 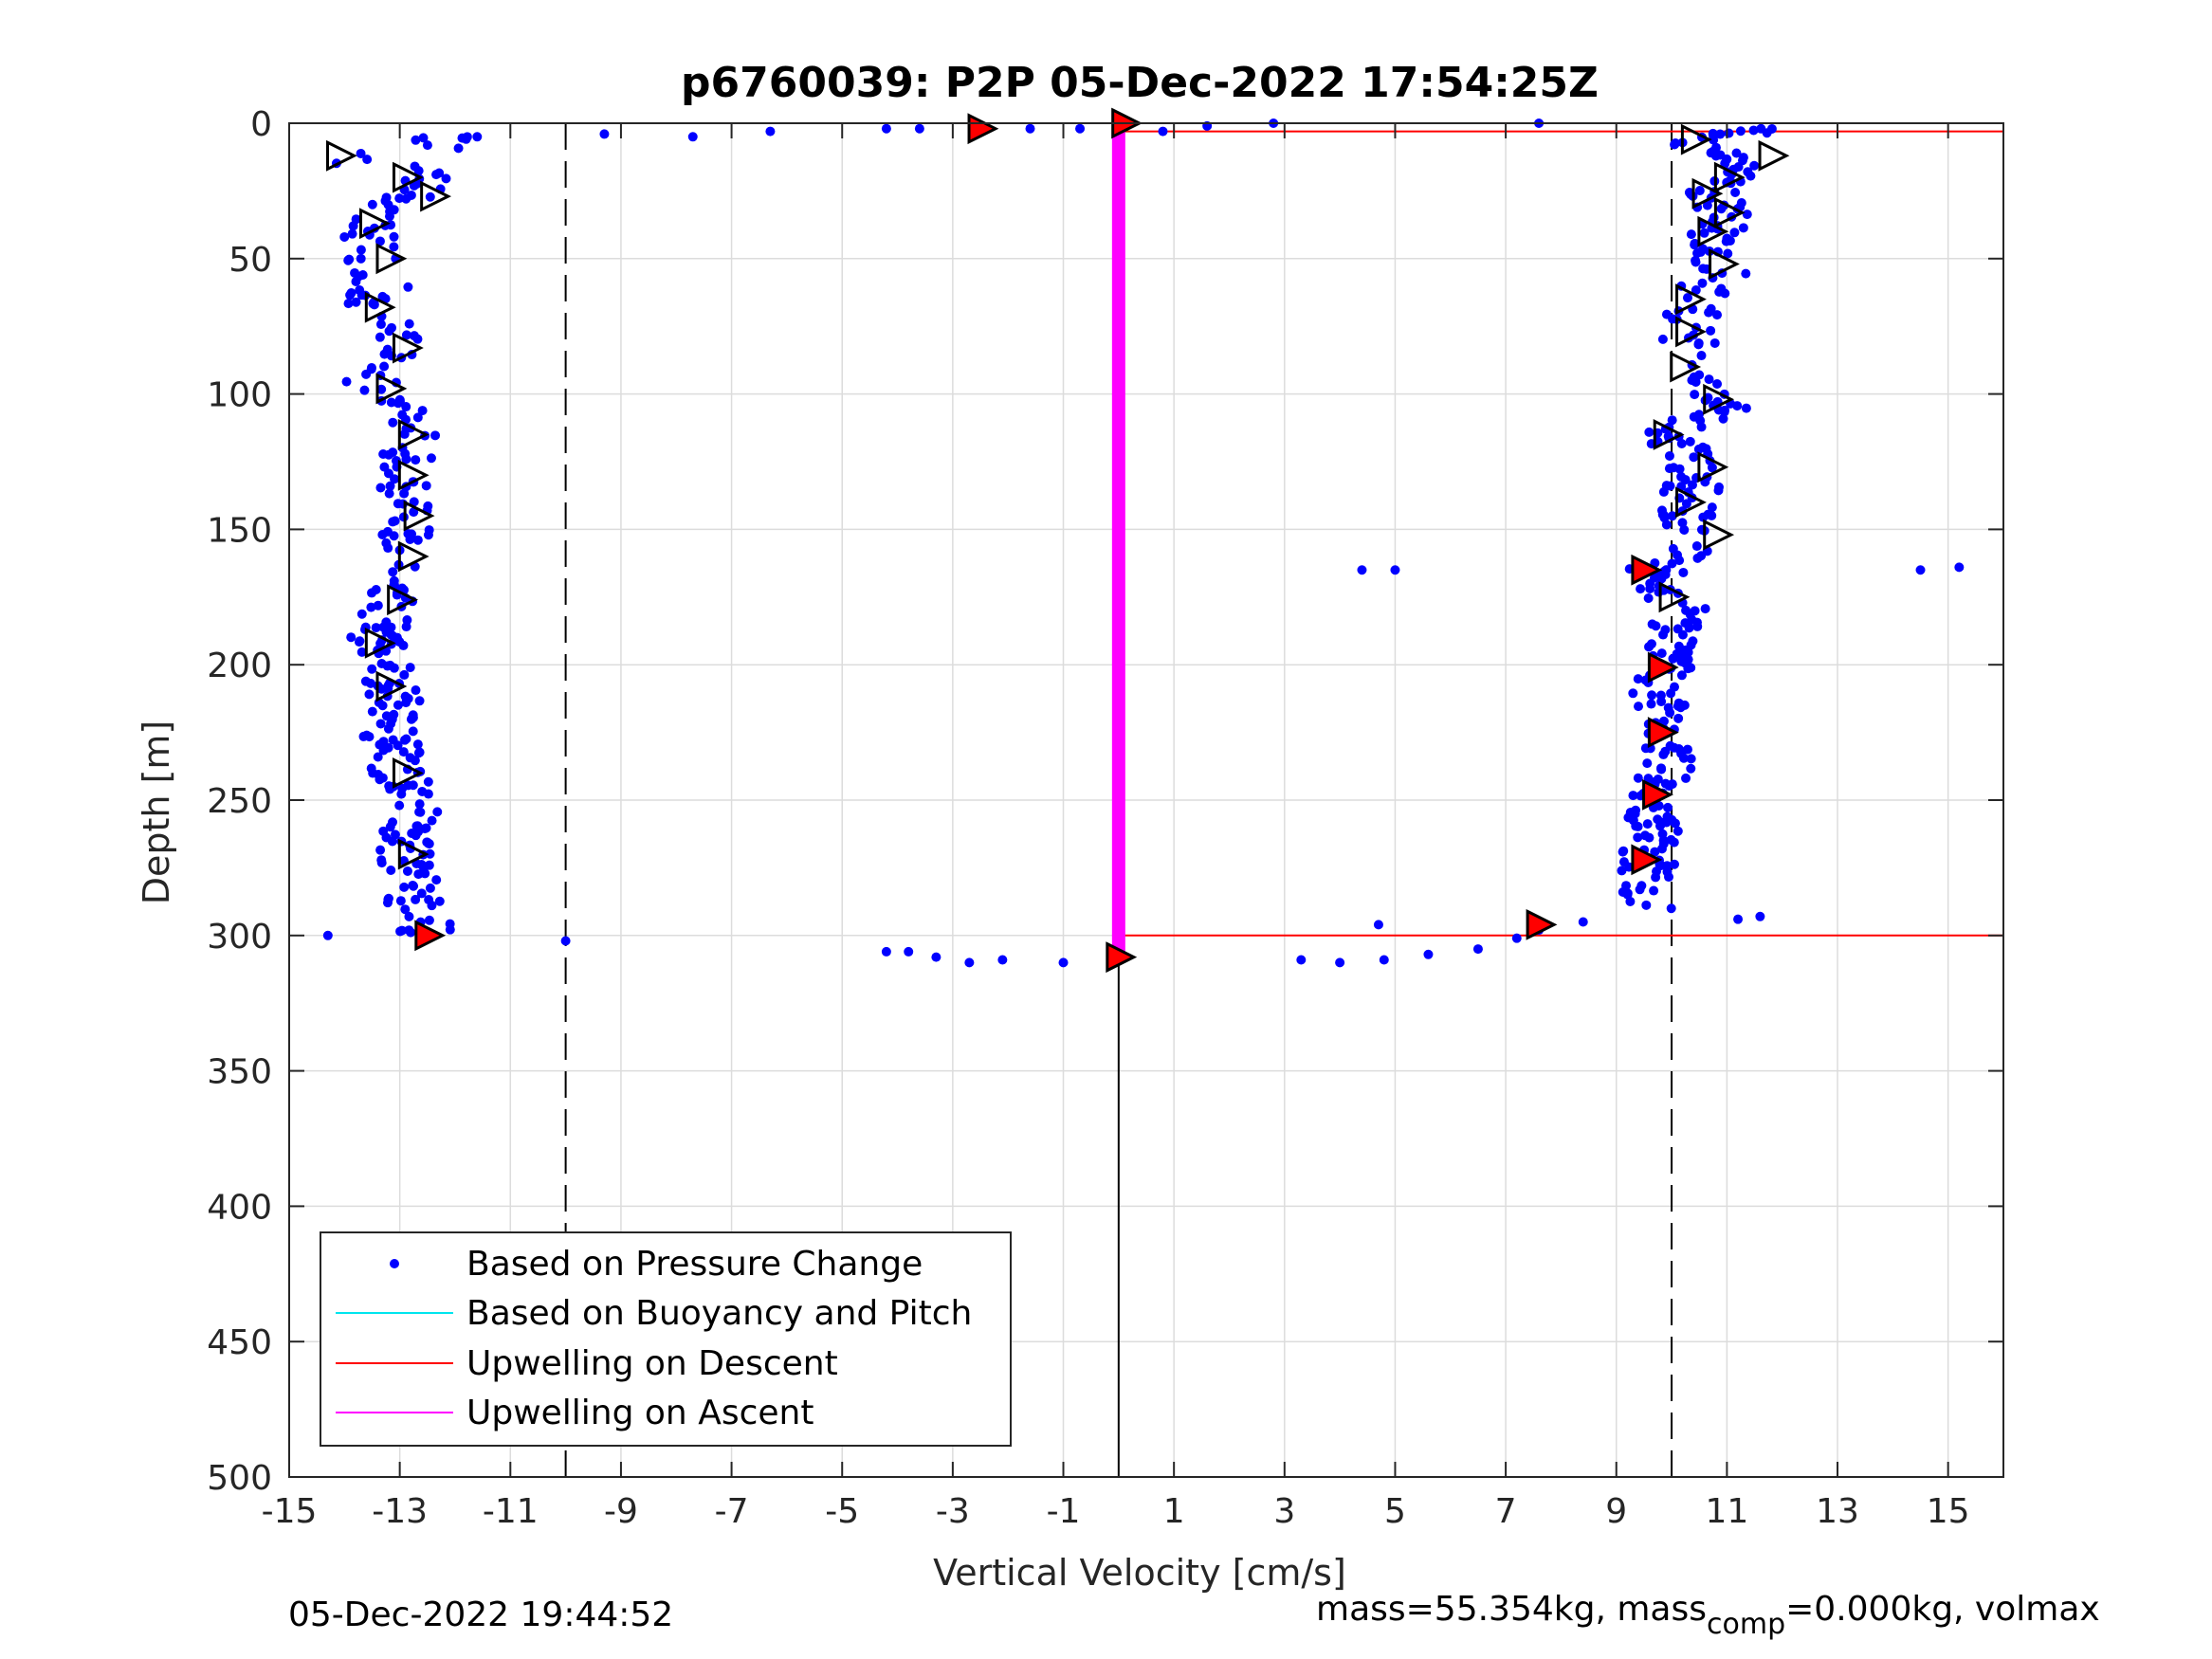 What do you see at coordinates (239, 1342) in the screenshot?
I see `y-tick-label: 450` at bounding box center [239, 1342].